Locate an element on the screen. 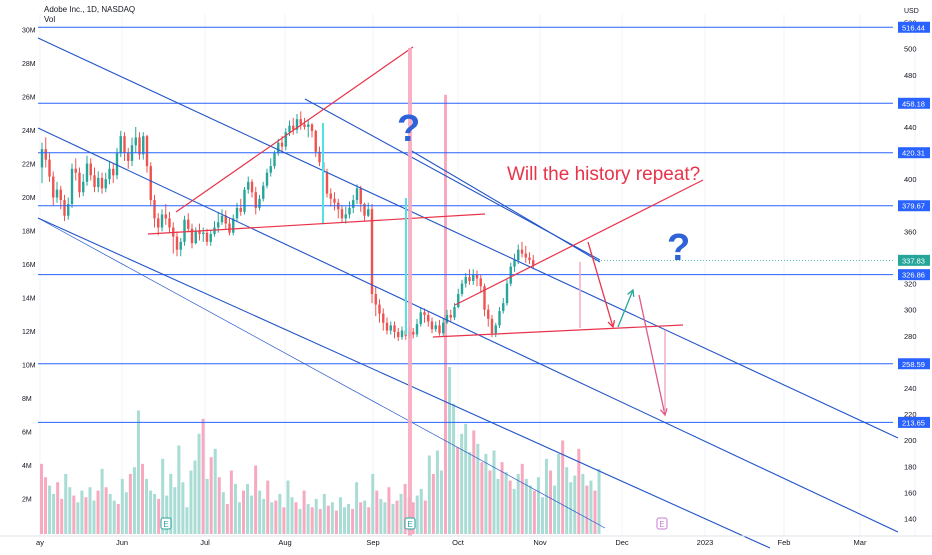 The height and width of the screenshot is (555, 932). chart-header: Adobe Inc., 1D, NASDAQ Vol is located at coordinates (89, 15).